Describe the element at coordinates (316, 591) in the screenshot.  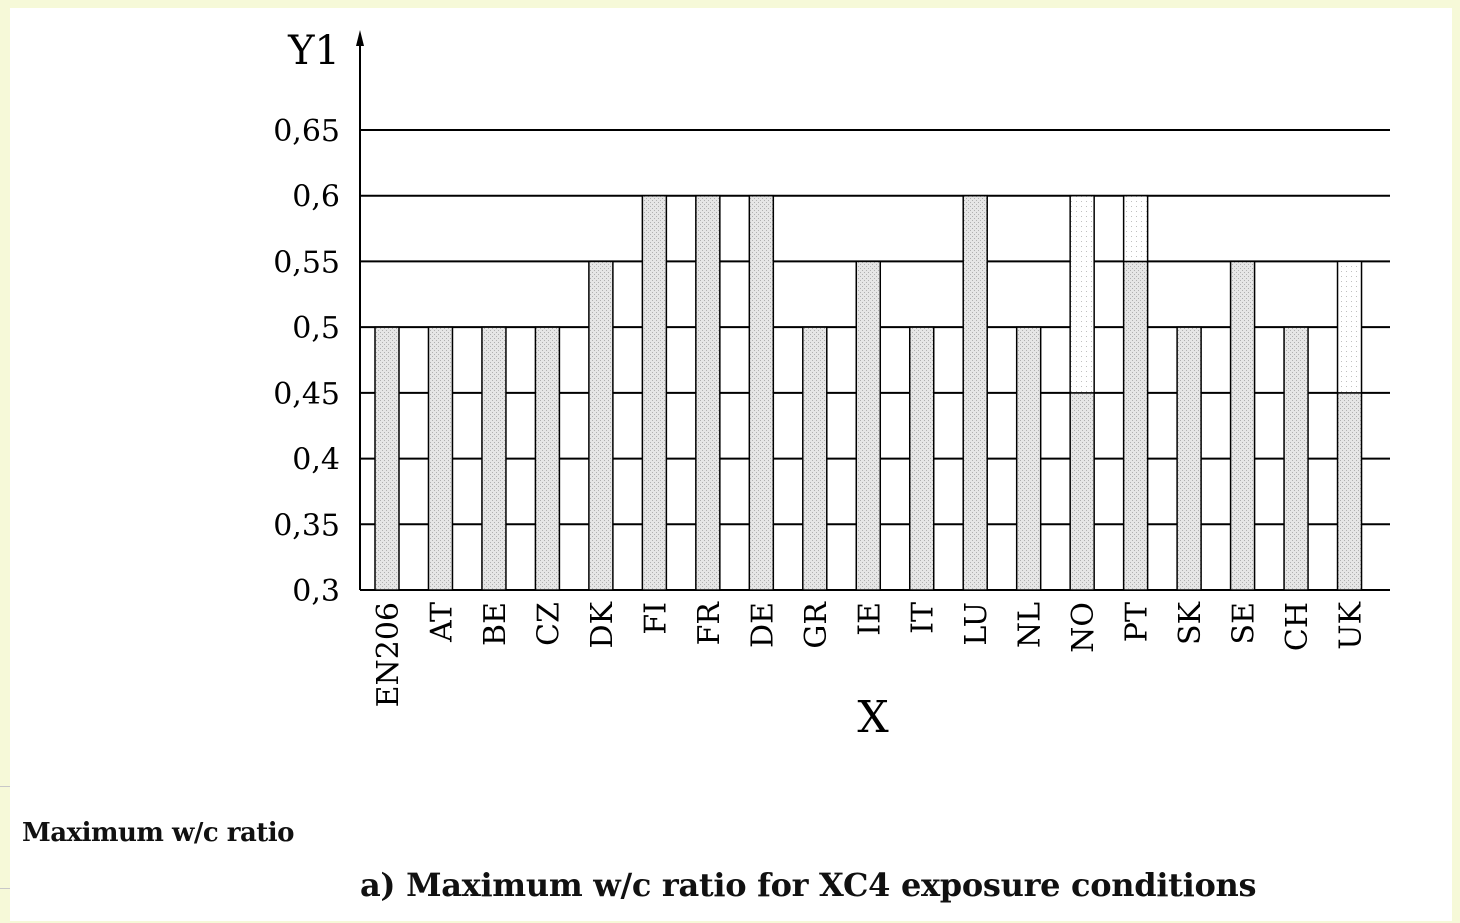
I see `y-tick-label: 0,3` at that location.